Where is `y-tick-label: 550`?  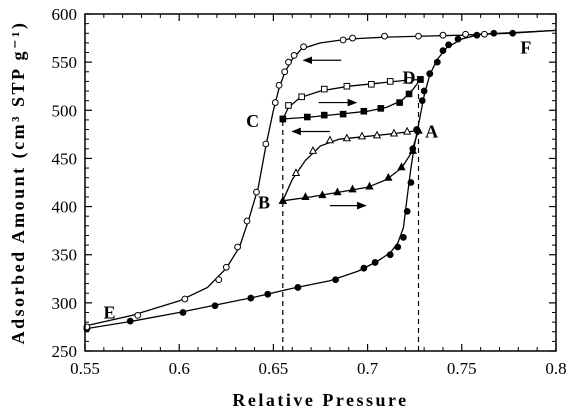
y-tick-label: 550 is located at coordinates (65, 62).